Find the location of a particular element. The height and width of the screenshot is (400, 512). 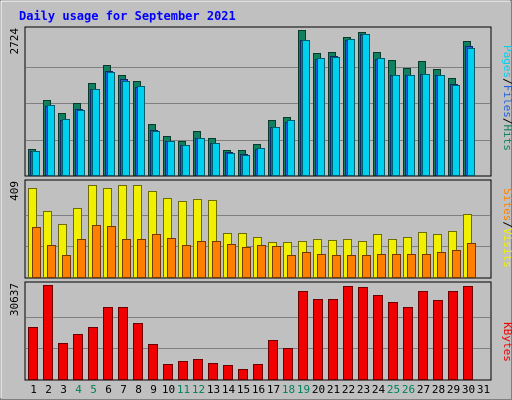

x-tick-label: 31 is located at coordinates (483, 389).